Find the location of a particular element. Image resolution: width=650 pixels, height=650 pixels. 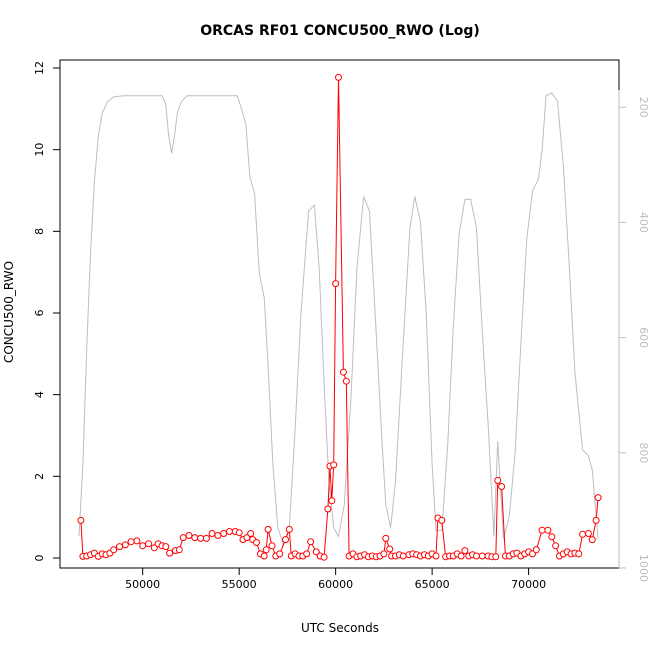

x-tick-label-1: 55000 is located at coordinates (239, 584).